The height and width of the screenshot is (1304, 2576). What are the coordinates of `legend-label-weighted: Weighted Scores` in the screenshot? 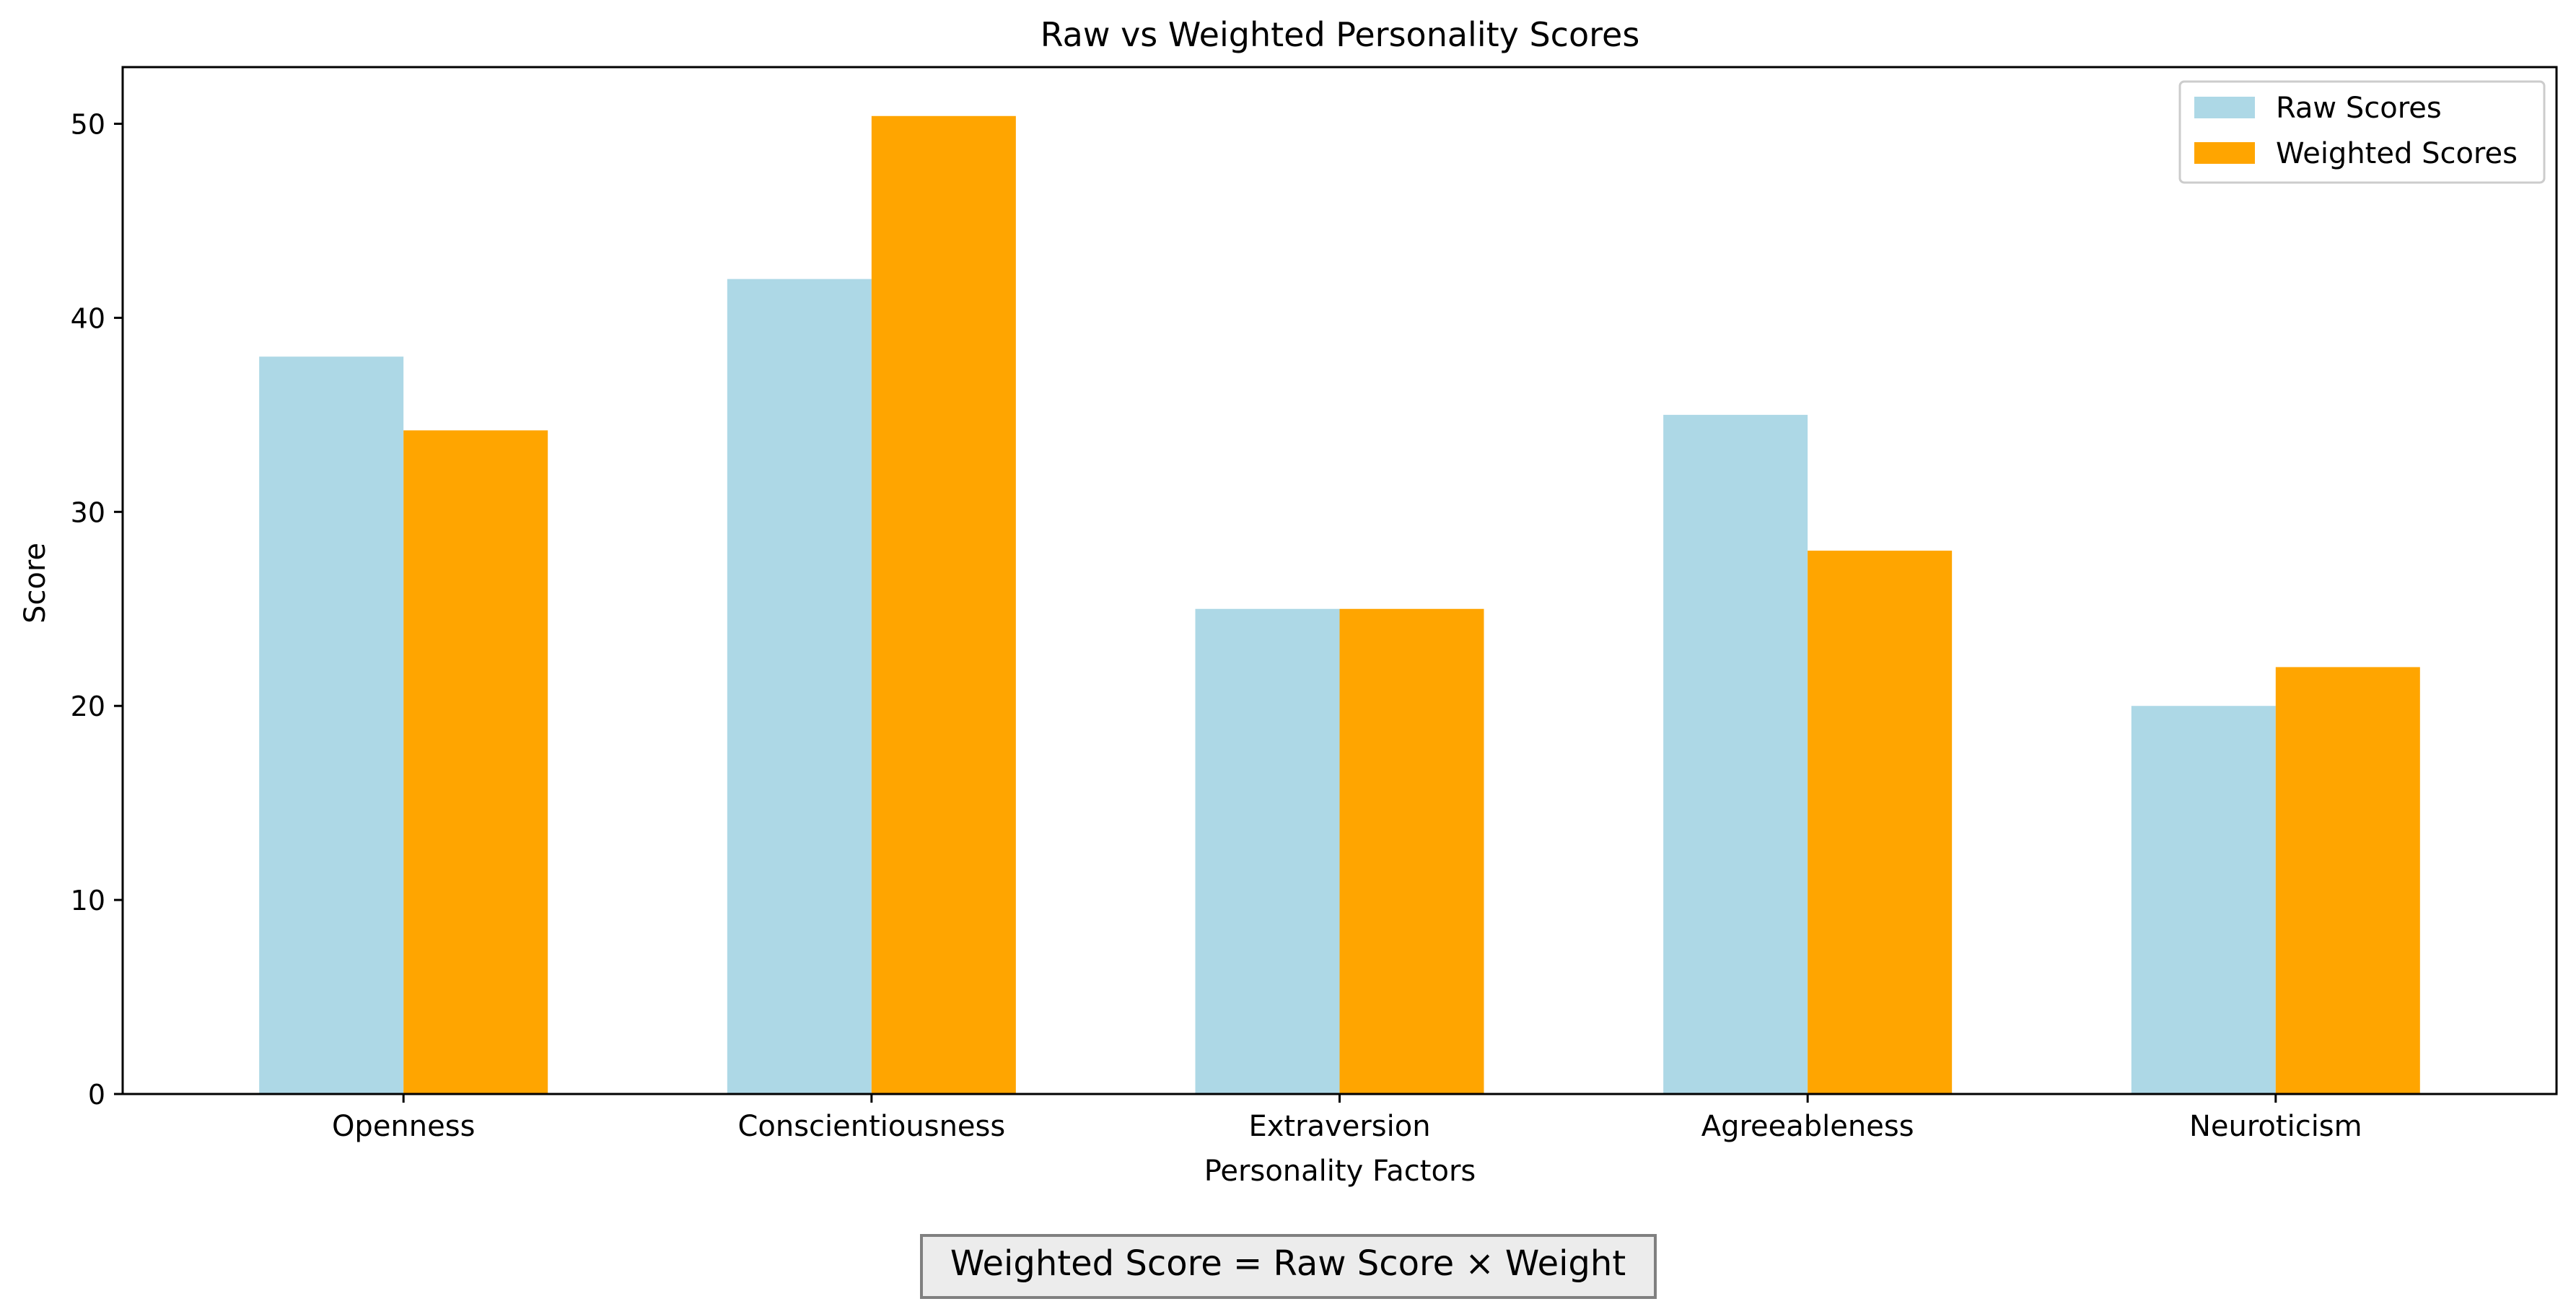 It's located at (2397, 153).